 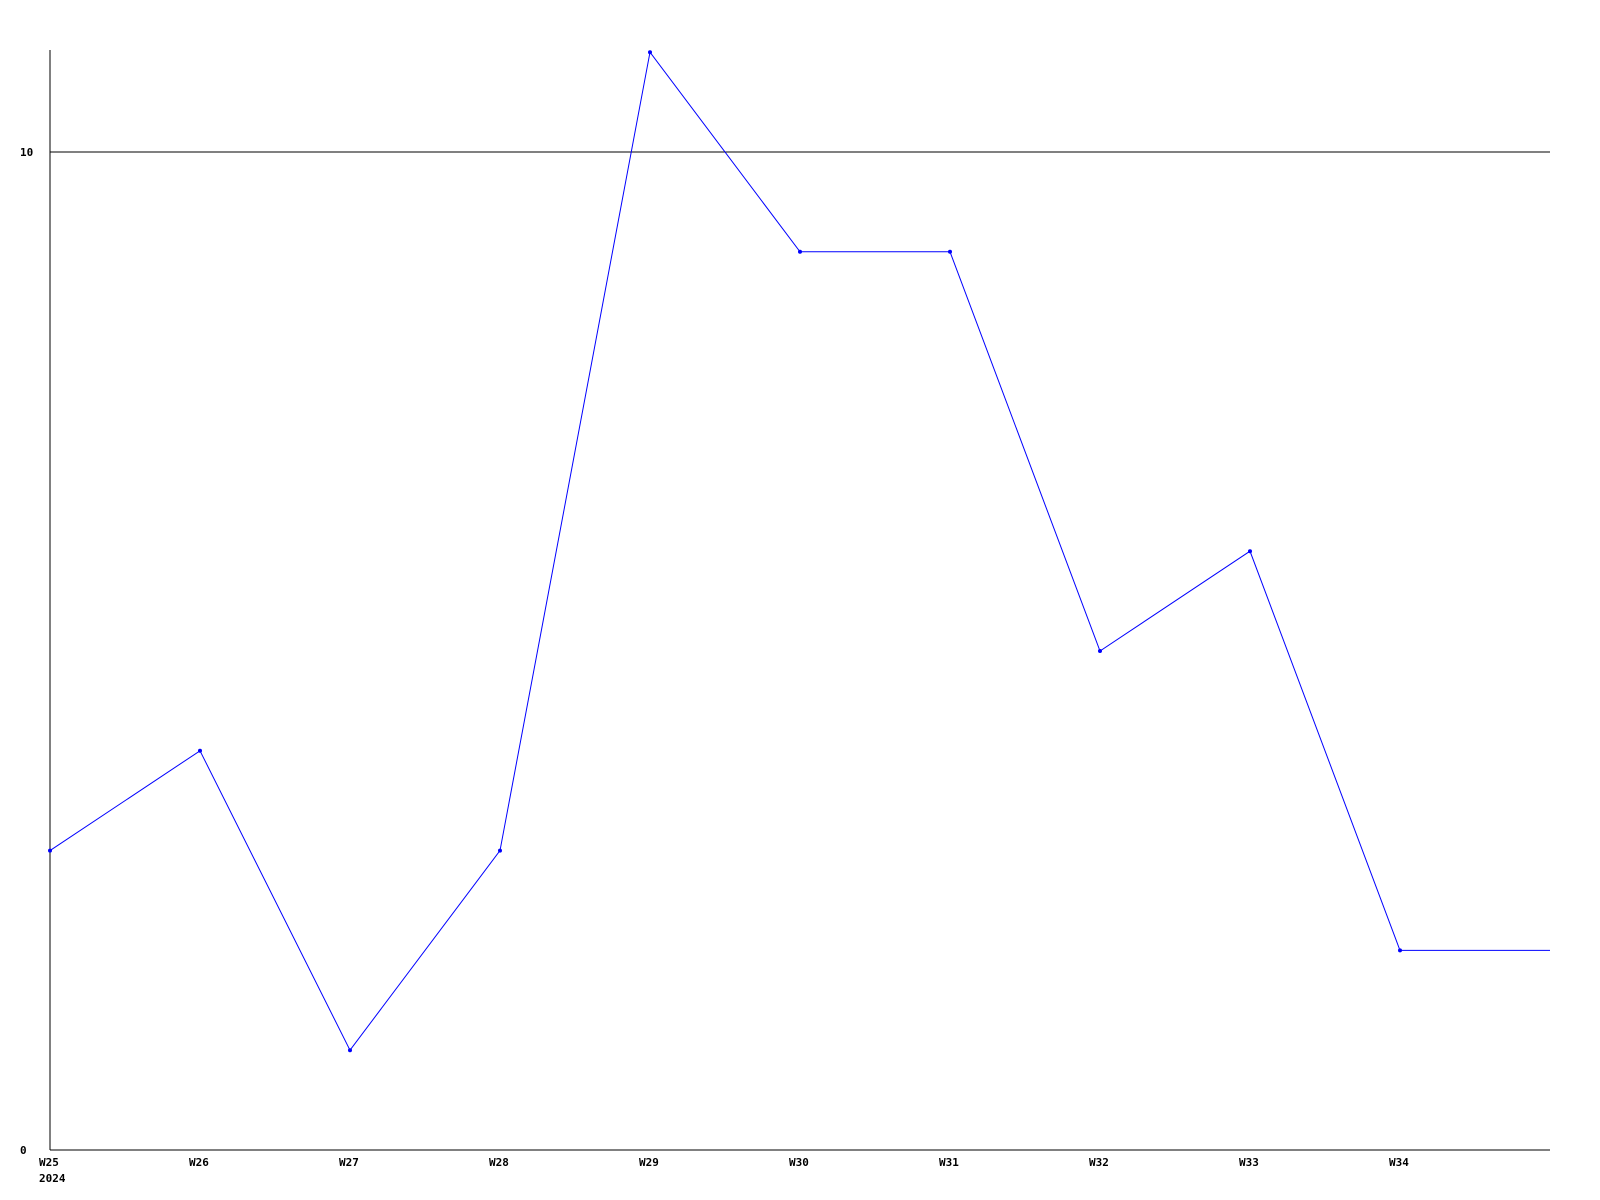 I want to click on x-tick-label: W32, so click(x=1099, y=1162).